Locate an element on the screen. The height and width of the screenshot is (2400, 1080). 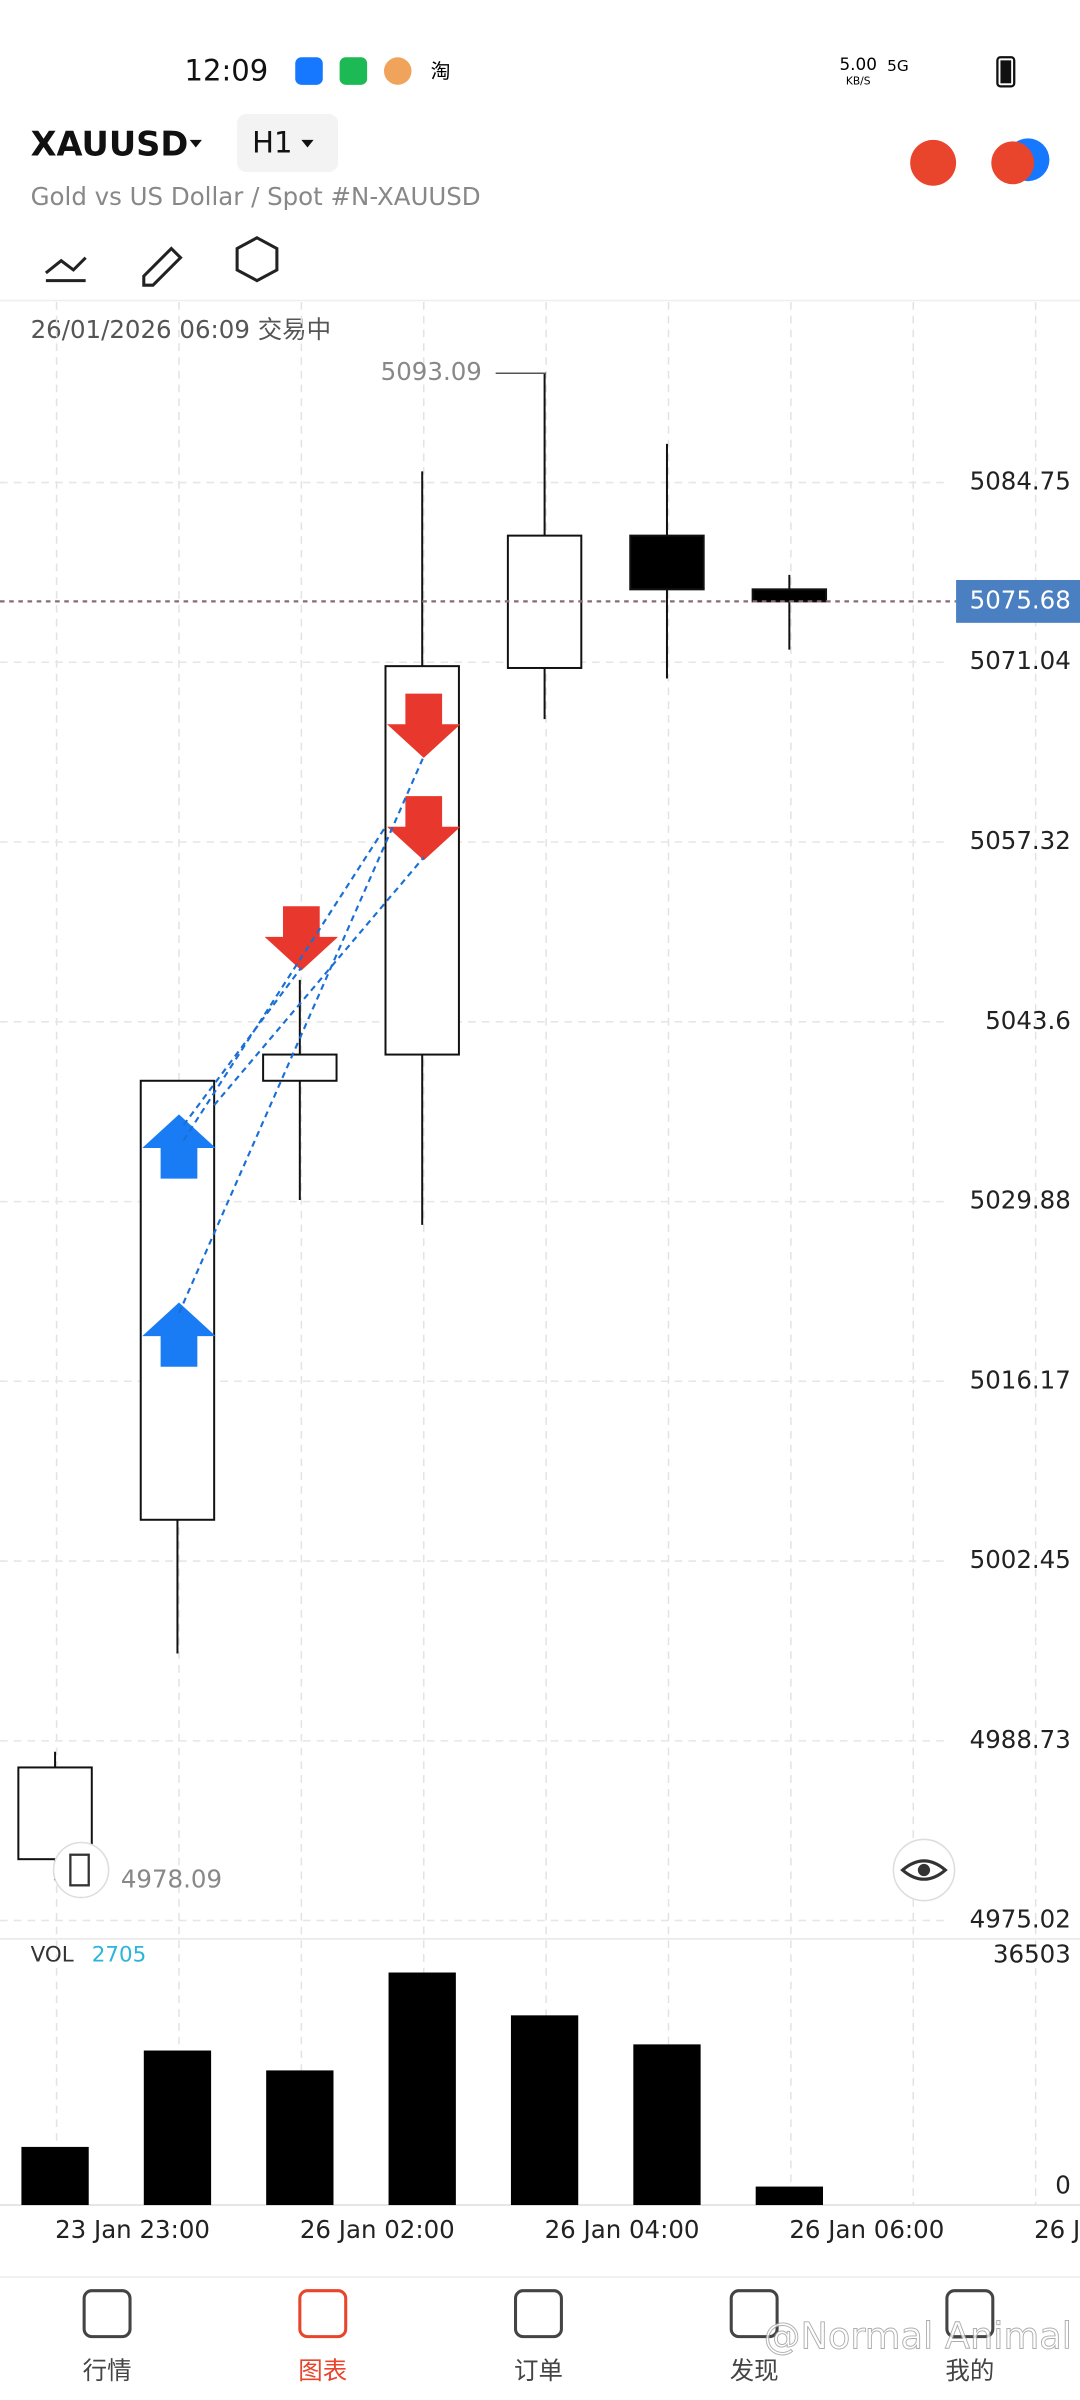
x-tick-label: 26 Jan 02:00 is located at coordinates (377, 2229).